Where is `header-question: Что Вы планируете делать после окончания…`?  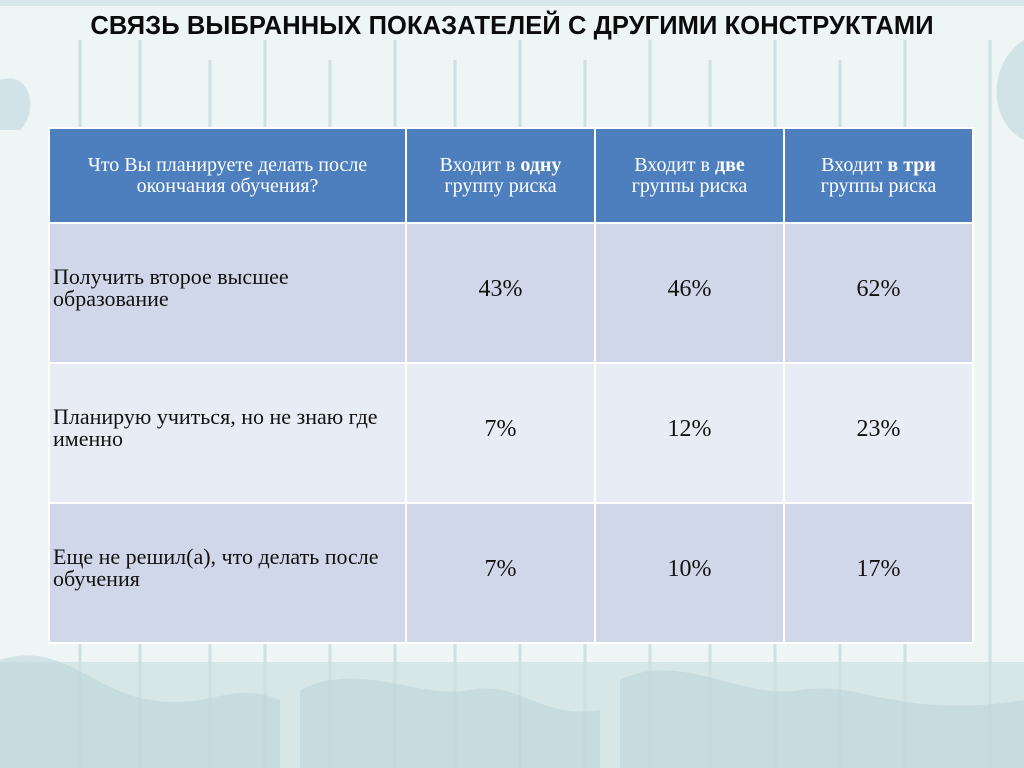
header-question: Что Вы планируете делать после окончания… is located at coordinates (227, 175).